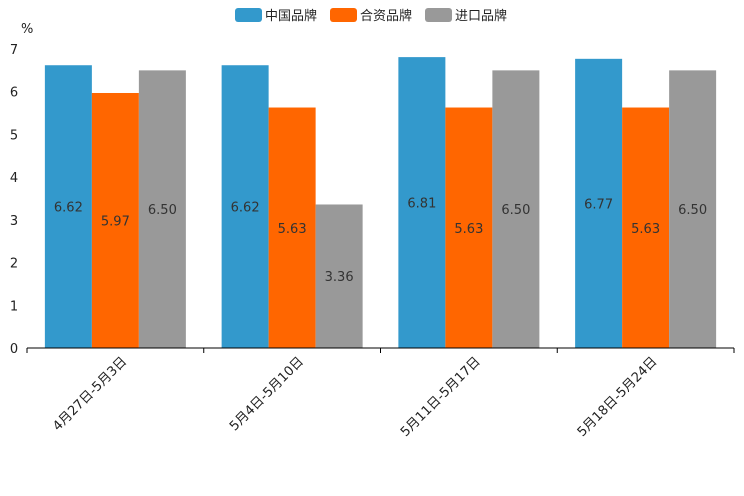  Describe the element at coordinates (14, 306) in the screenshot. I see `y-tick-label: 1` at that location.